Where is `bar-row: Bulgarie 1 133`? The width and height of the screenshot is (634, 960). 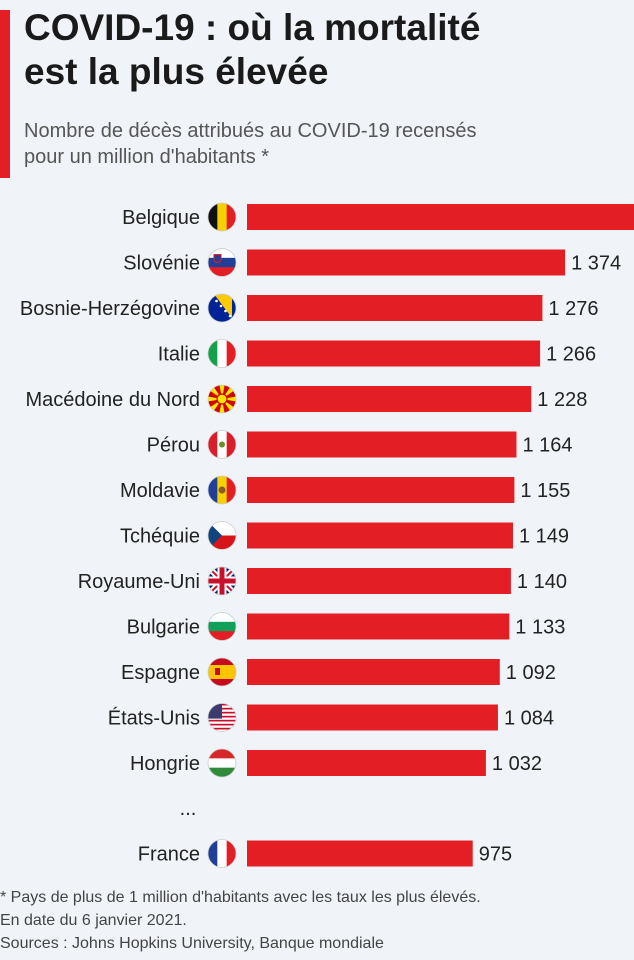
bar-row: Bulgarie 1 133 is located at coordinates (346, 626).